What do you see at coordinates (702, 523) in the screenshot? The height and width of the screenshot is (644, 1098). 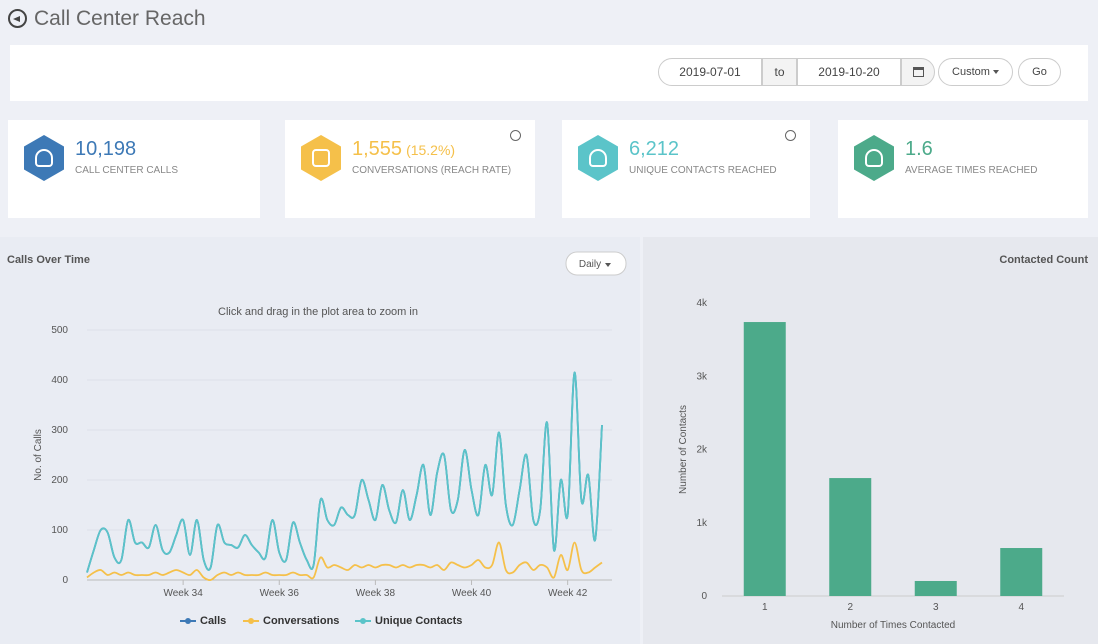 I see `y-tick-label: 1k` at bounding box center [702, 523].